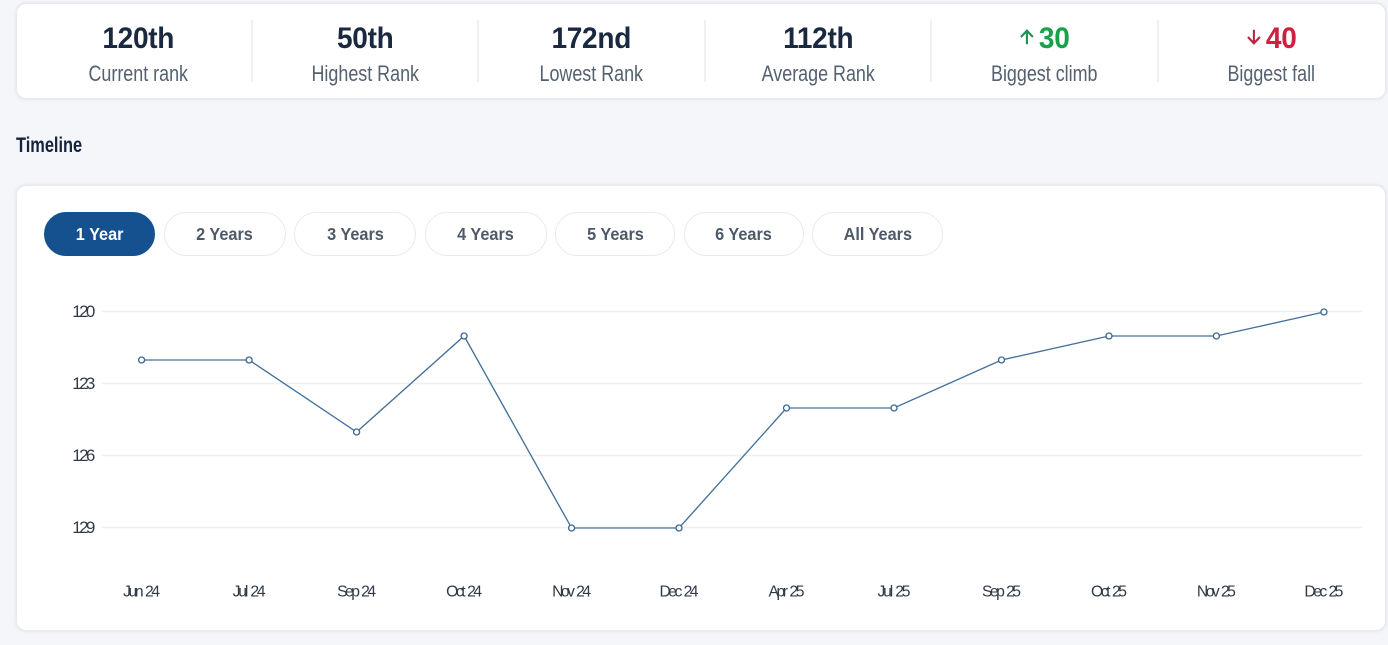  I want to click on svg-text: Dec 24, so click(679, 591).